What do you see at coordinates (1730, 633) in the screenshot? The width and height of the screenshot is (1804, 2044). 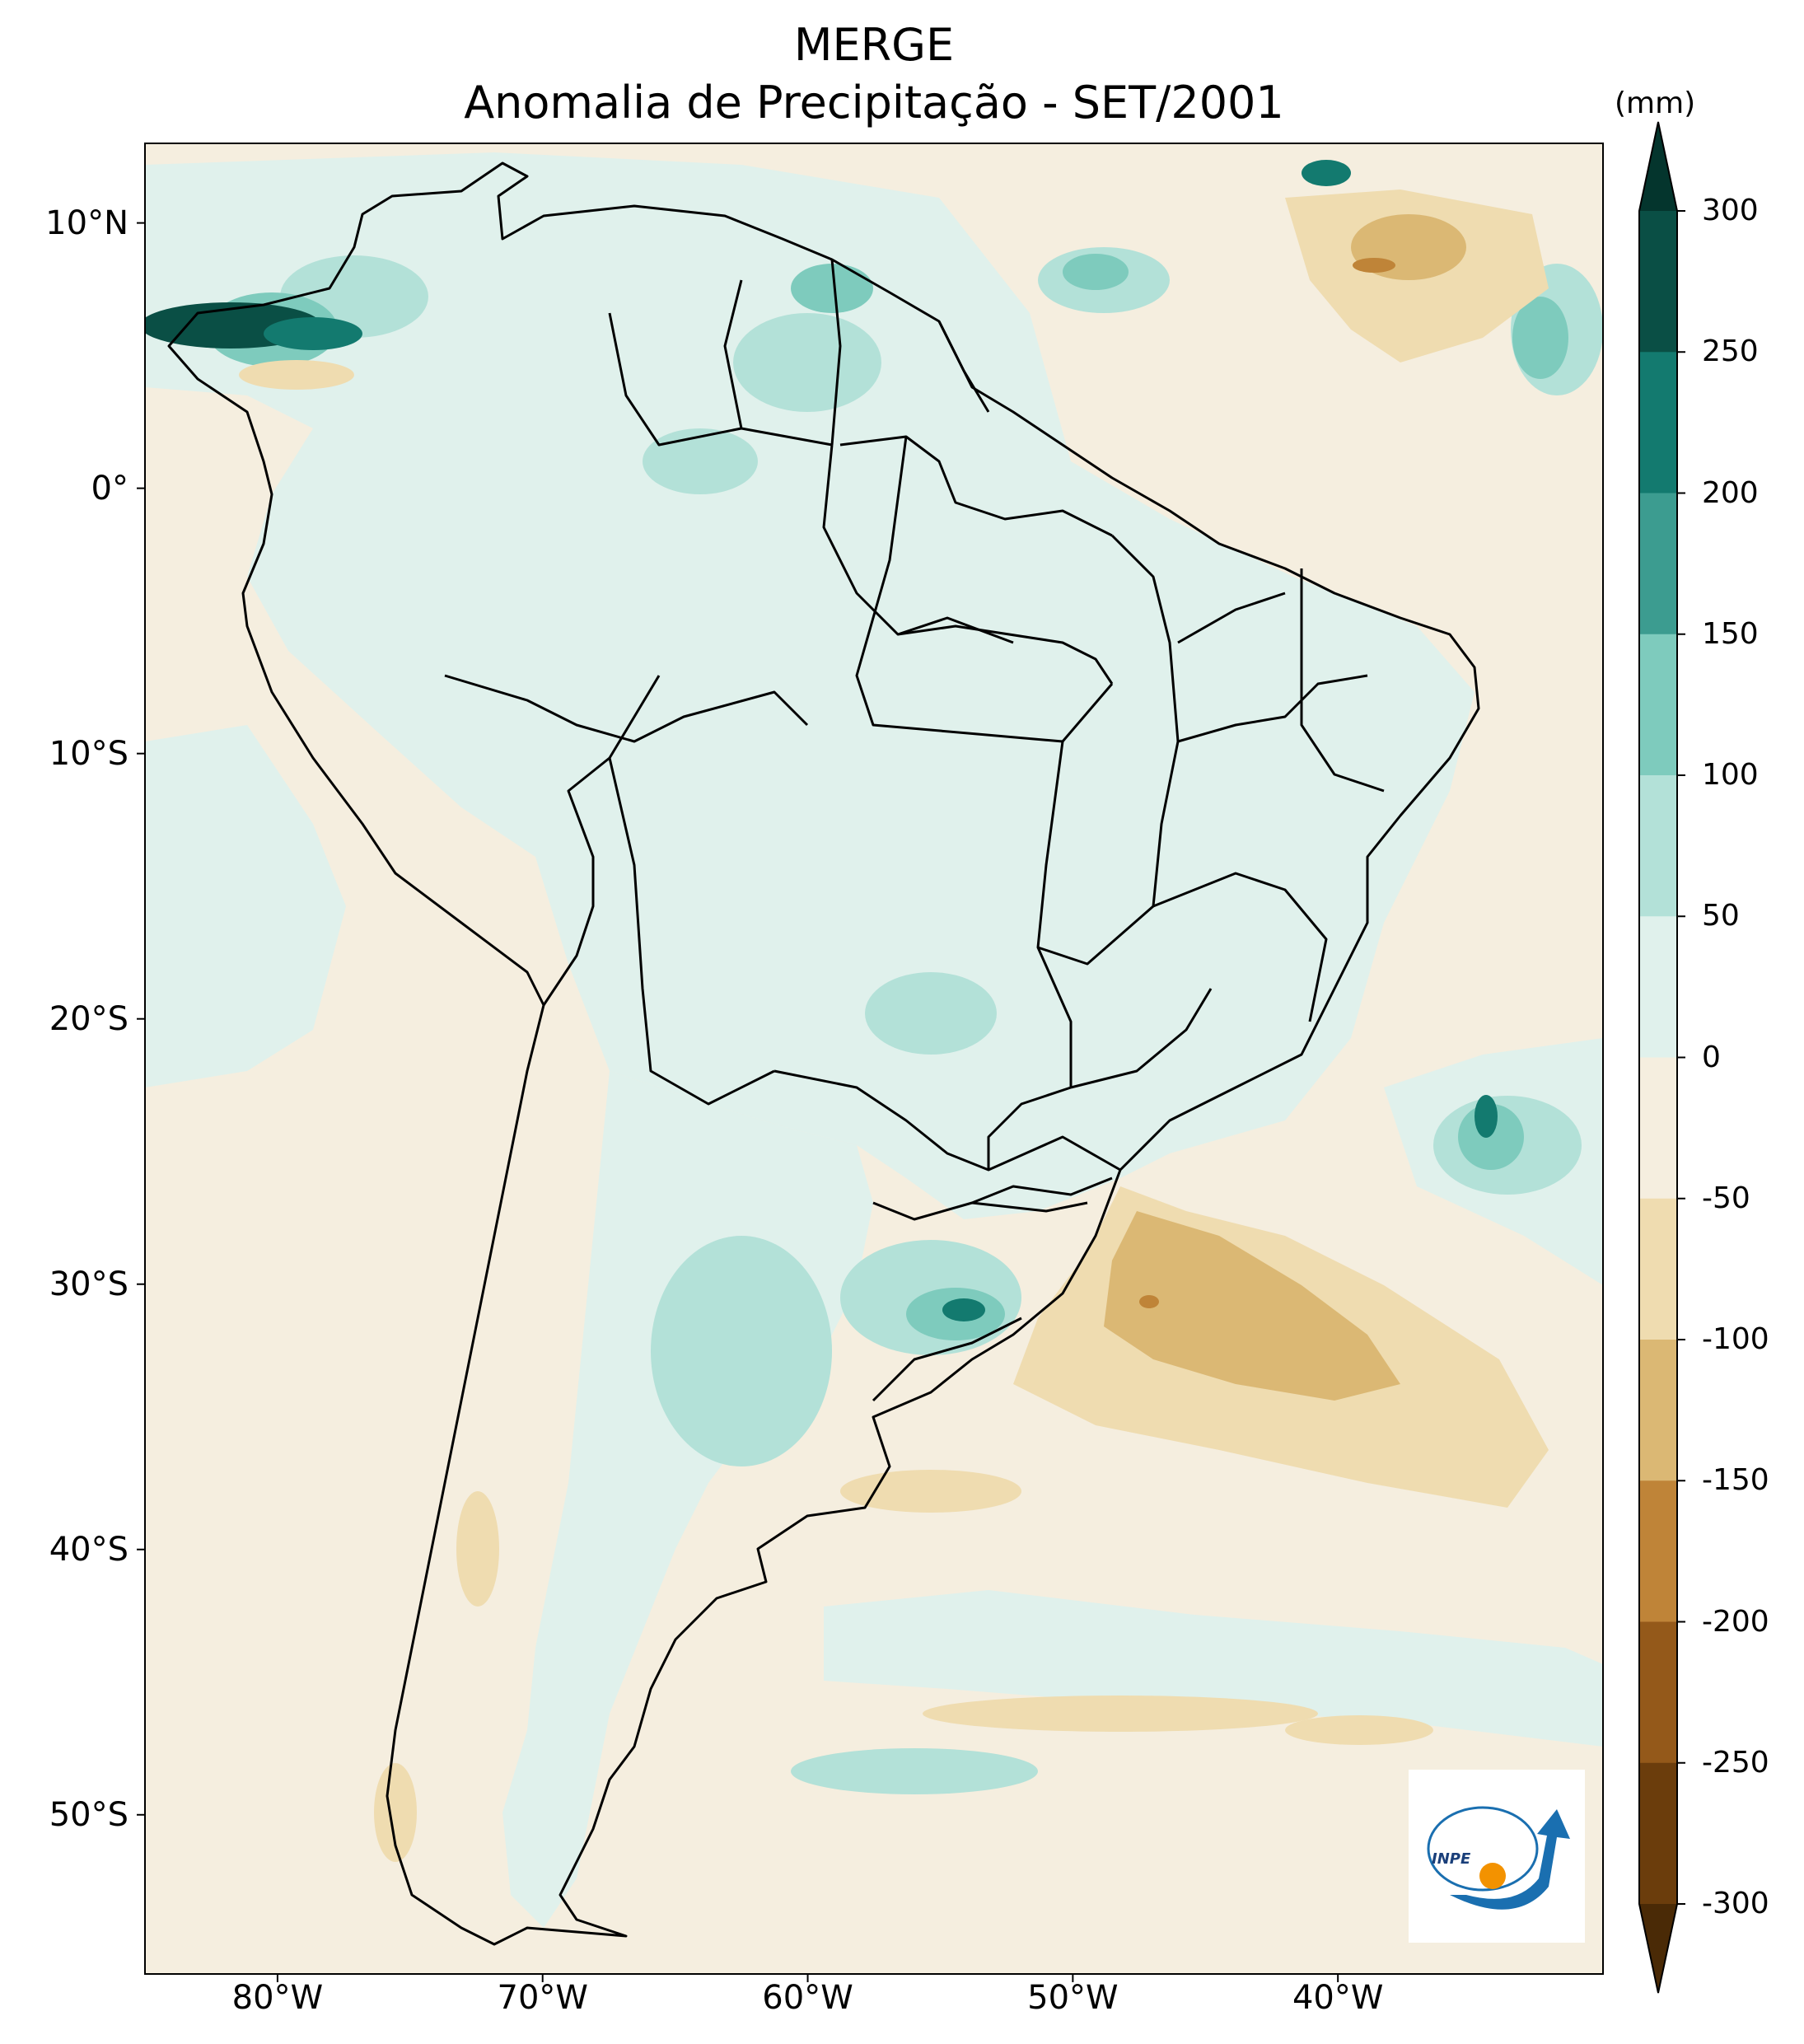 I see `colorbar-tick-label: 150` at bounding box center [1730, 633].